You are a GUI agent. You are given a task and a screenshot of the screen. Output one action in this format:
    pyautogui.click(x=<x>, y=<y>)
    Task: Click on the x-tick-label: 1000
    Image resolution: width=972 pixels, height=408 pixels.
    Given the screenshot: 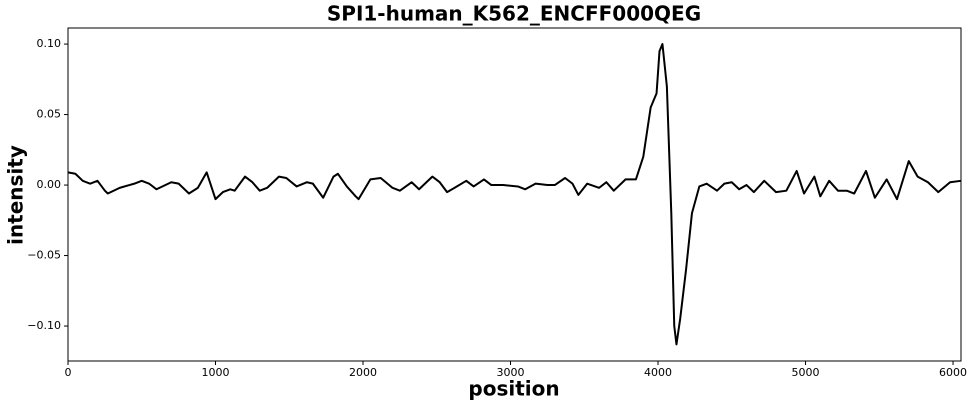 What is the action you would take?
    pyautogui.click(x=216, y=372)
    